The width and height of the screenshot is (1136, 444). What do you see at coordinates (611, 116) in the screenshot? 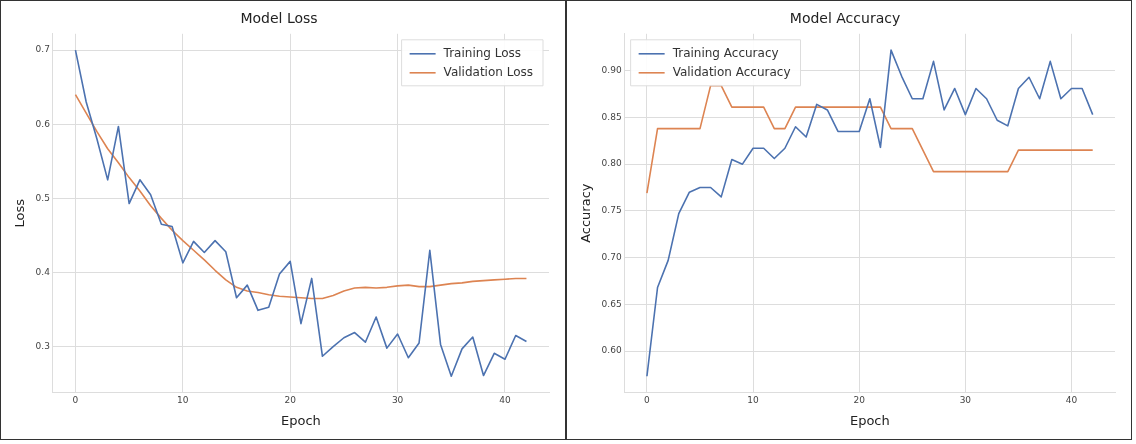
I see `y-tick-label: 0.85` at bounding box center [611, 116].